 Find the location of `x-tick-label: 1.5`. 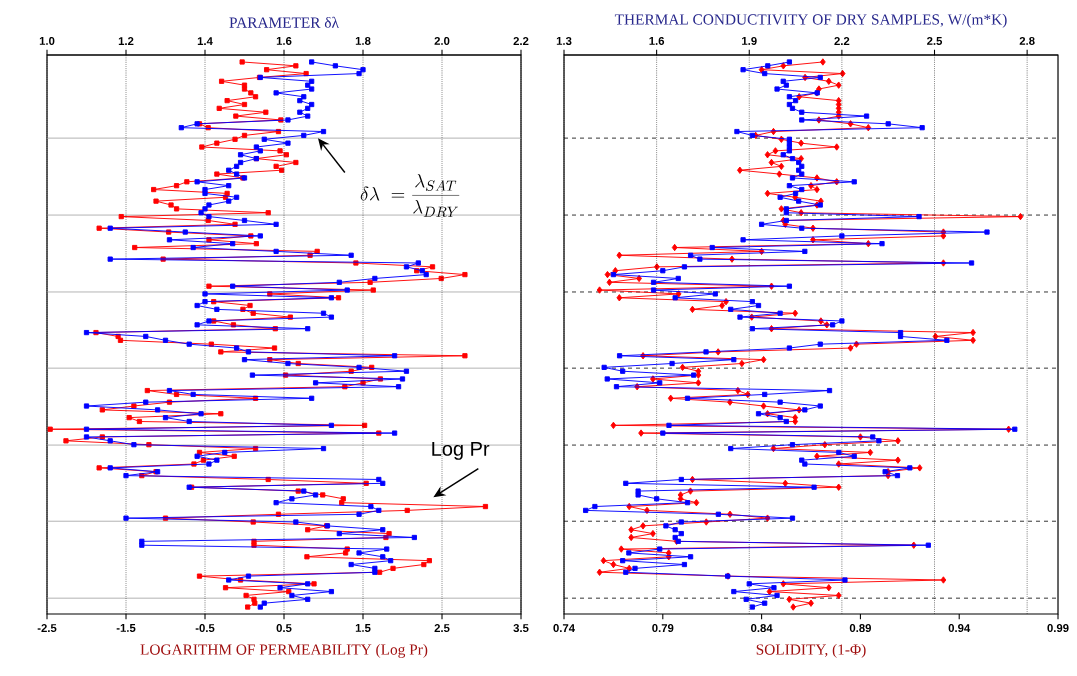

x-tick-label: 1.5 is located at coordinates (363, 628).